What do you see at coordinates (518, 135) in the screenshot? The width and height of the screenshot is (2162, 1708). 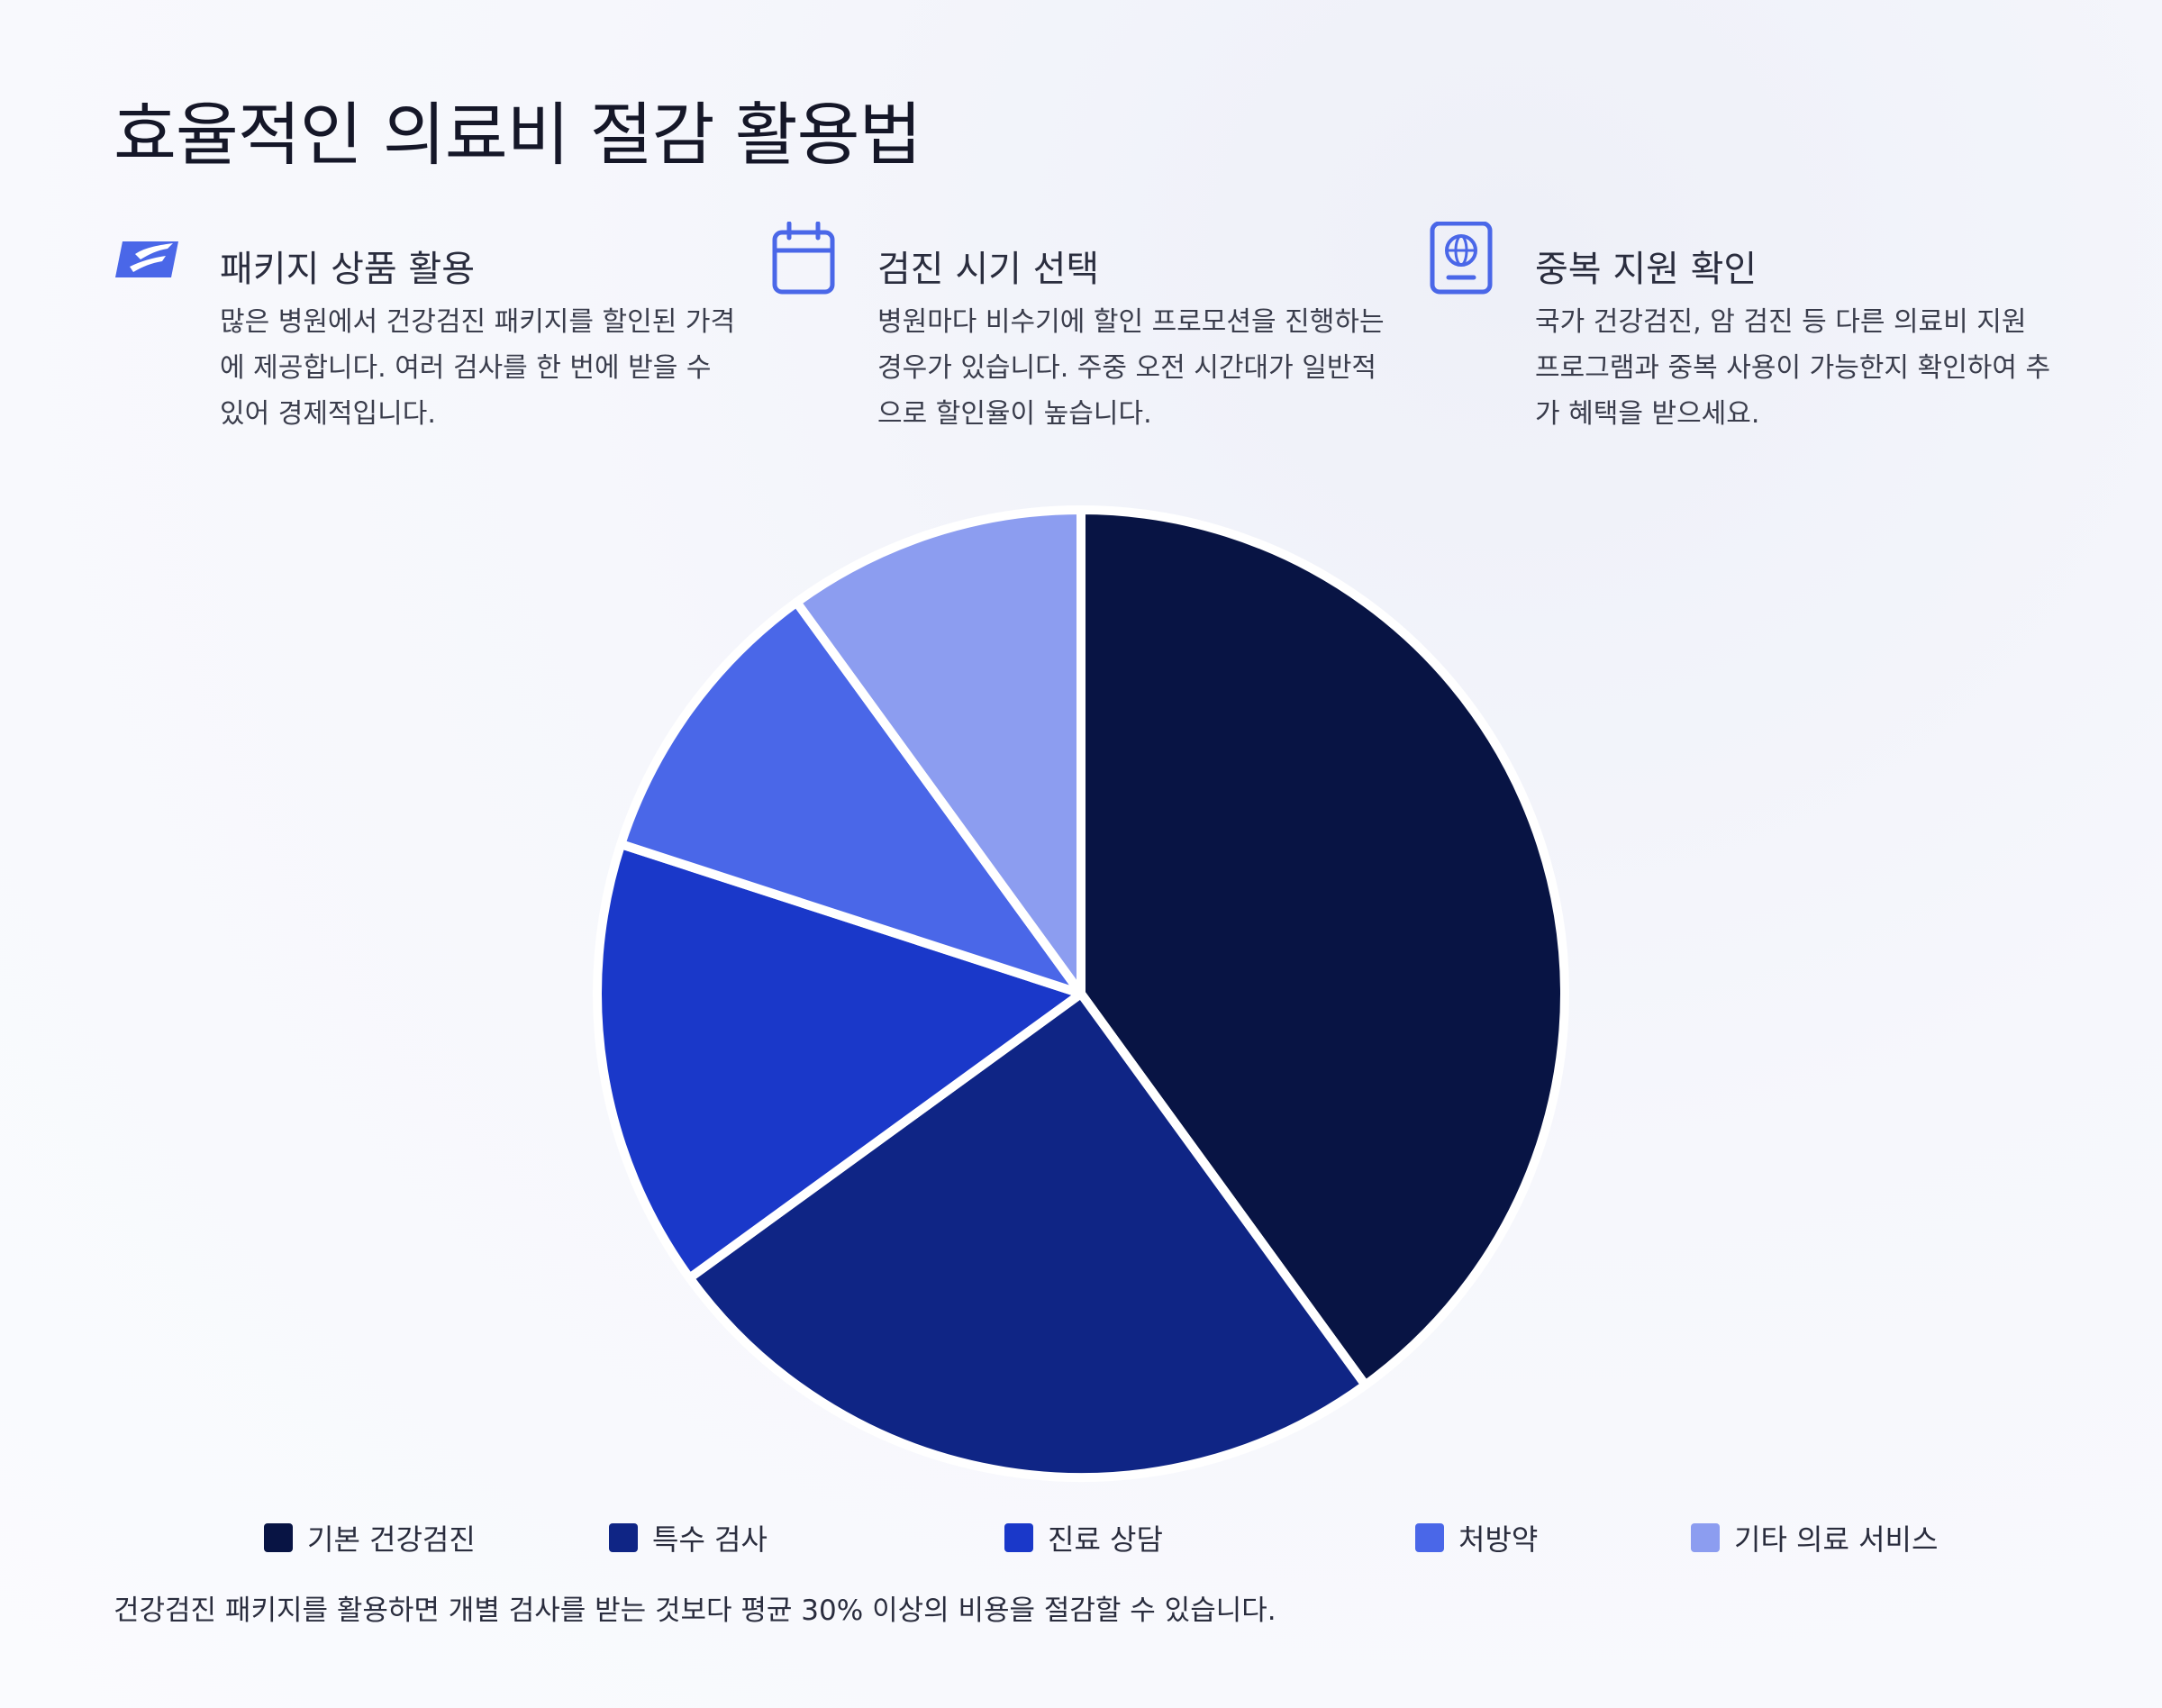 I see `page-title: 효율적인 의료비 절감 활용법` at bounding box center [518, 135].